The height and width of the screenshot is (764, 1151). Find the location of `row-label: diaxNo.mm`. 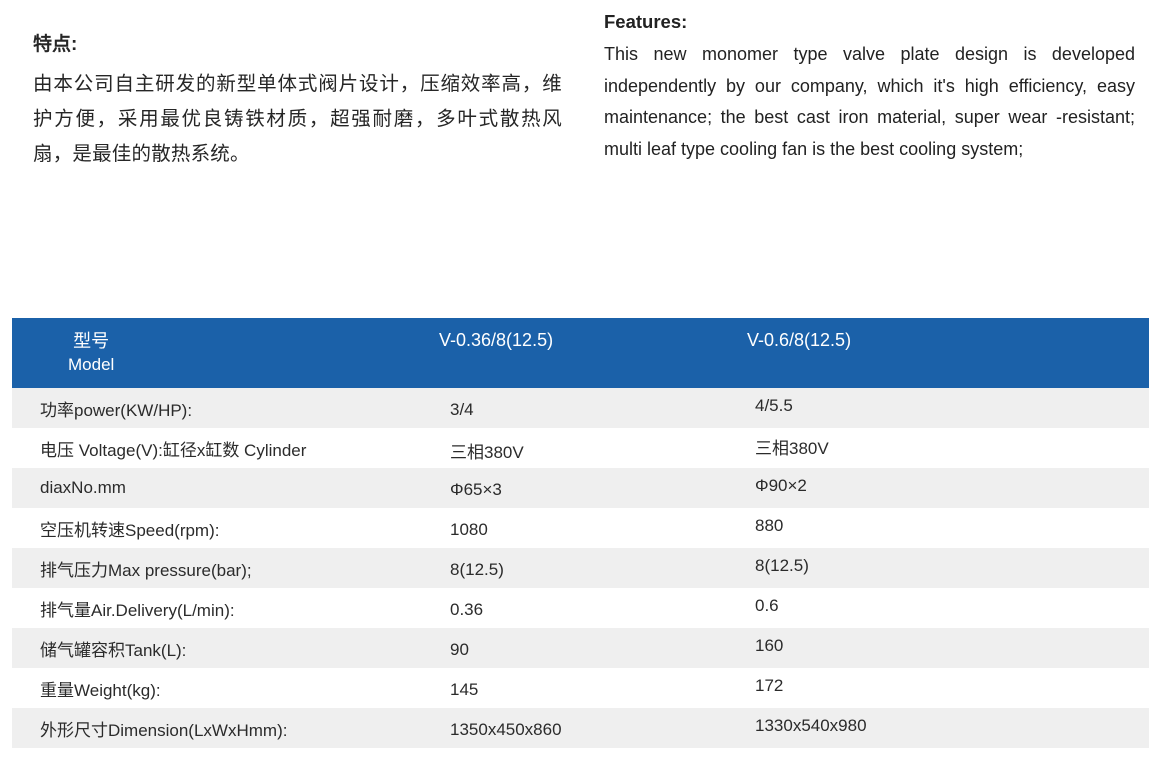

row-label: diaxNo.mm is located at coordinates (83, 487).